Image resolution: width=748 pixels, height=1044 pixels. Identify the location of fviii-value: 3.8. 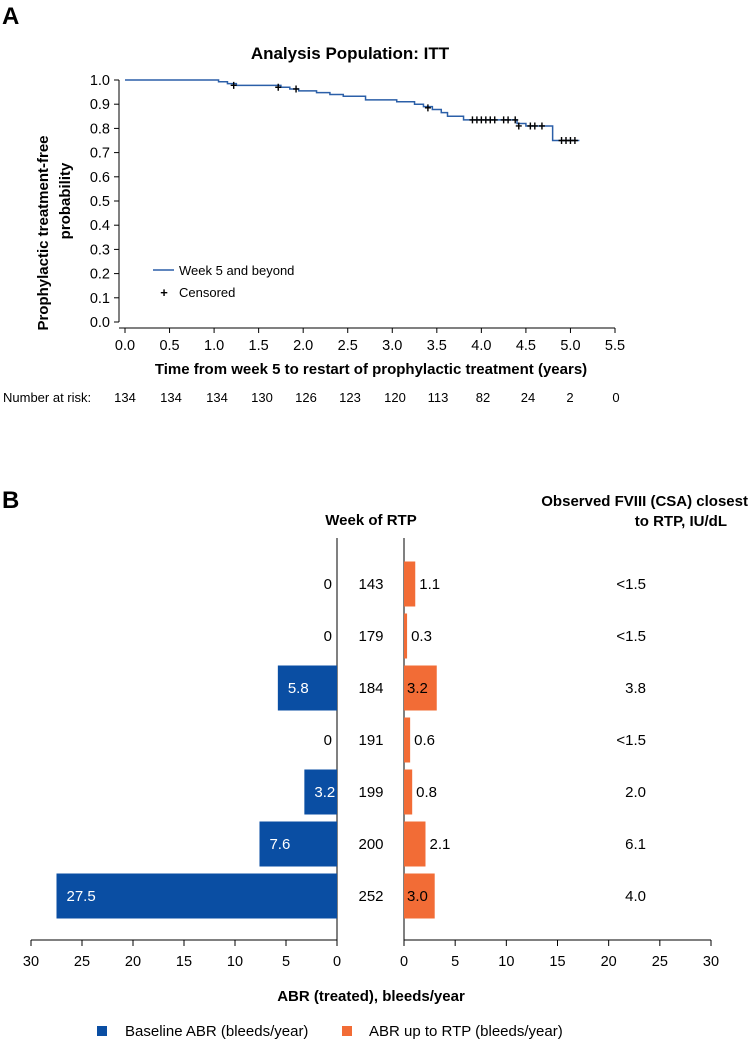
(635, 688).